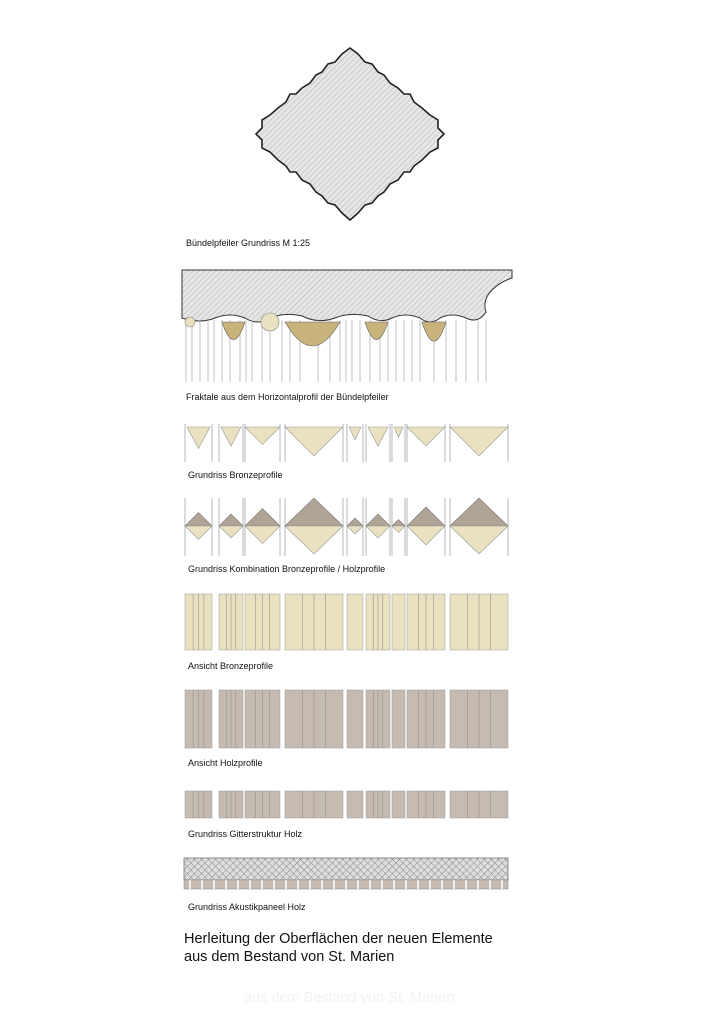  I want to click on label: Grundriss Bronzeprofile, so click(235, 475).